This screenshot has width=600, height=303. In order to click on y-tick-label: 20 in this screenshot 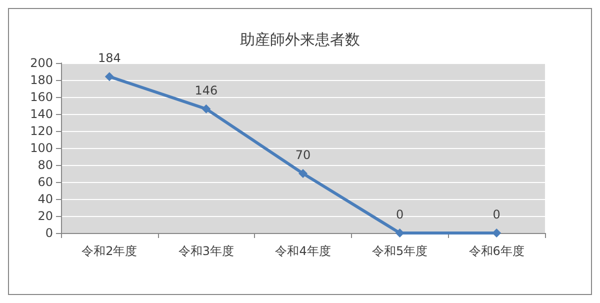, I will do `click(45, 216)`.